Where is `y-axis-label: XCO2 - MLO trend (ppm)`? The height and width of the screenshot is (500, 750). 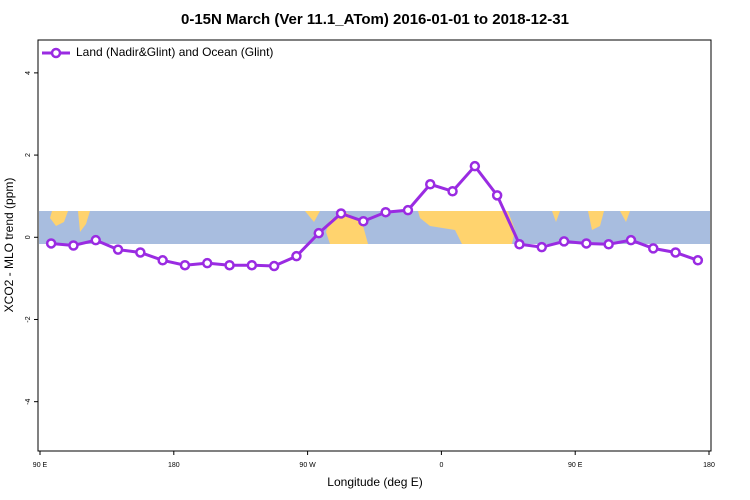
y-axis-label: XCO2 - MLO trend (ppm) is located at coordinates (9, 245).